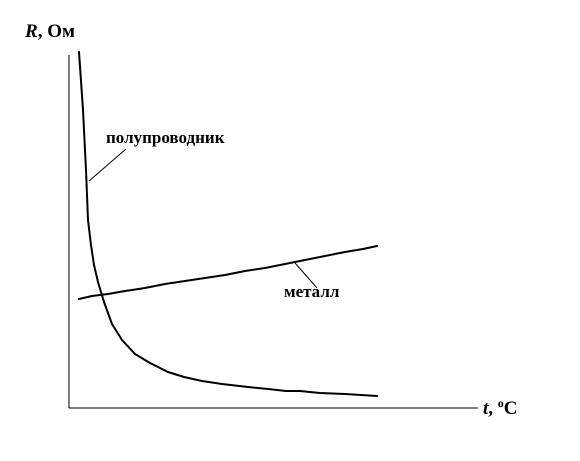 The height and width of the screenshot is (461, 580). What do you see at coordinates (31, 31) in the screenshot?
I see `y-axis-symbol: R` at bounding box center [31, 31].